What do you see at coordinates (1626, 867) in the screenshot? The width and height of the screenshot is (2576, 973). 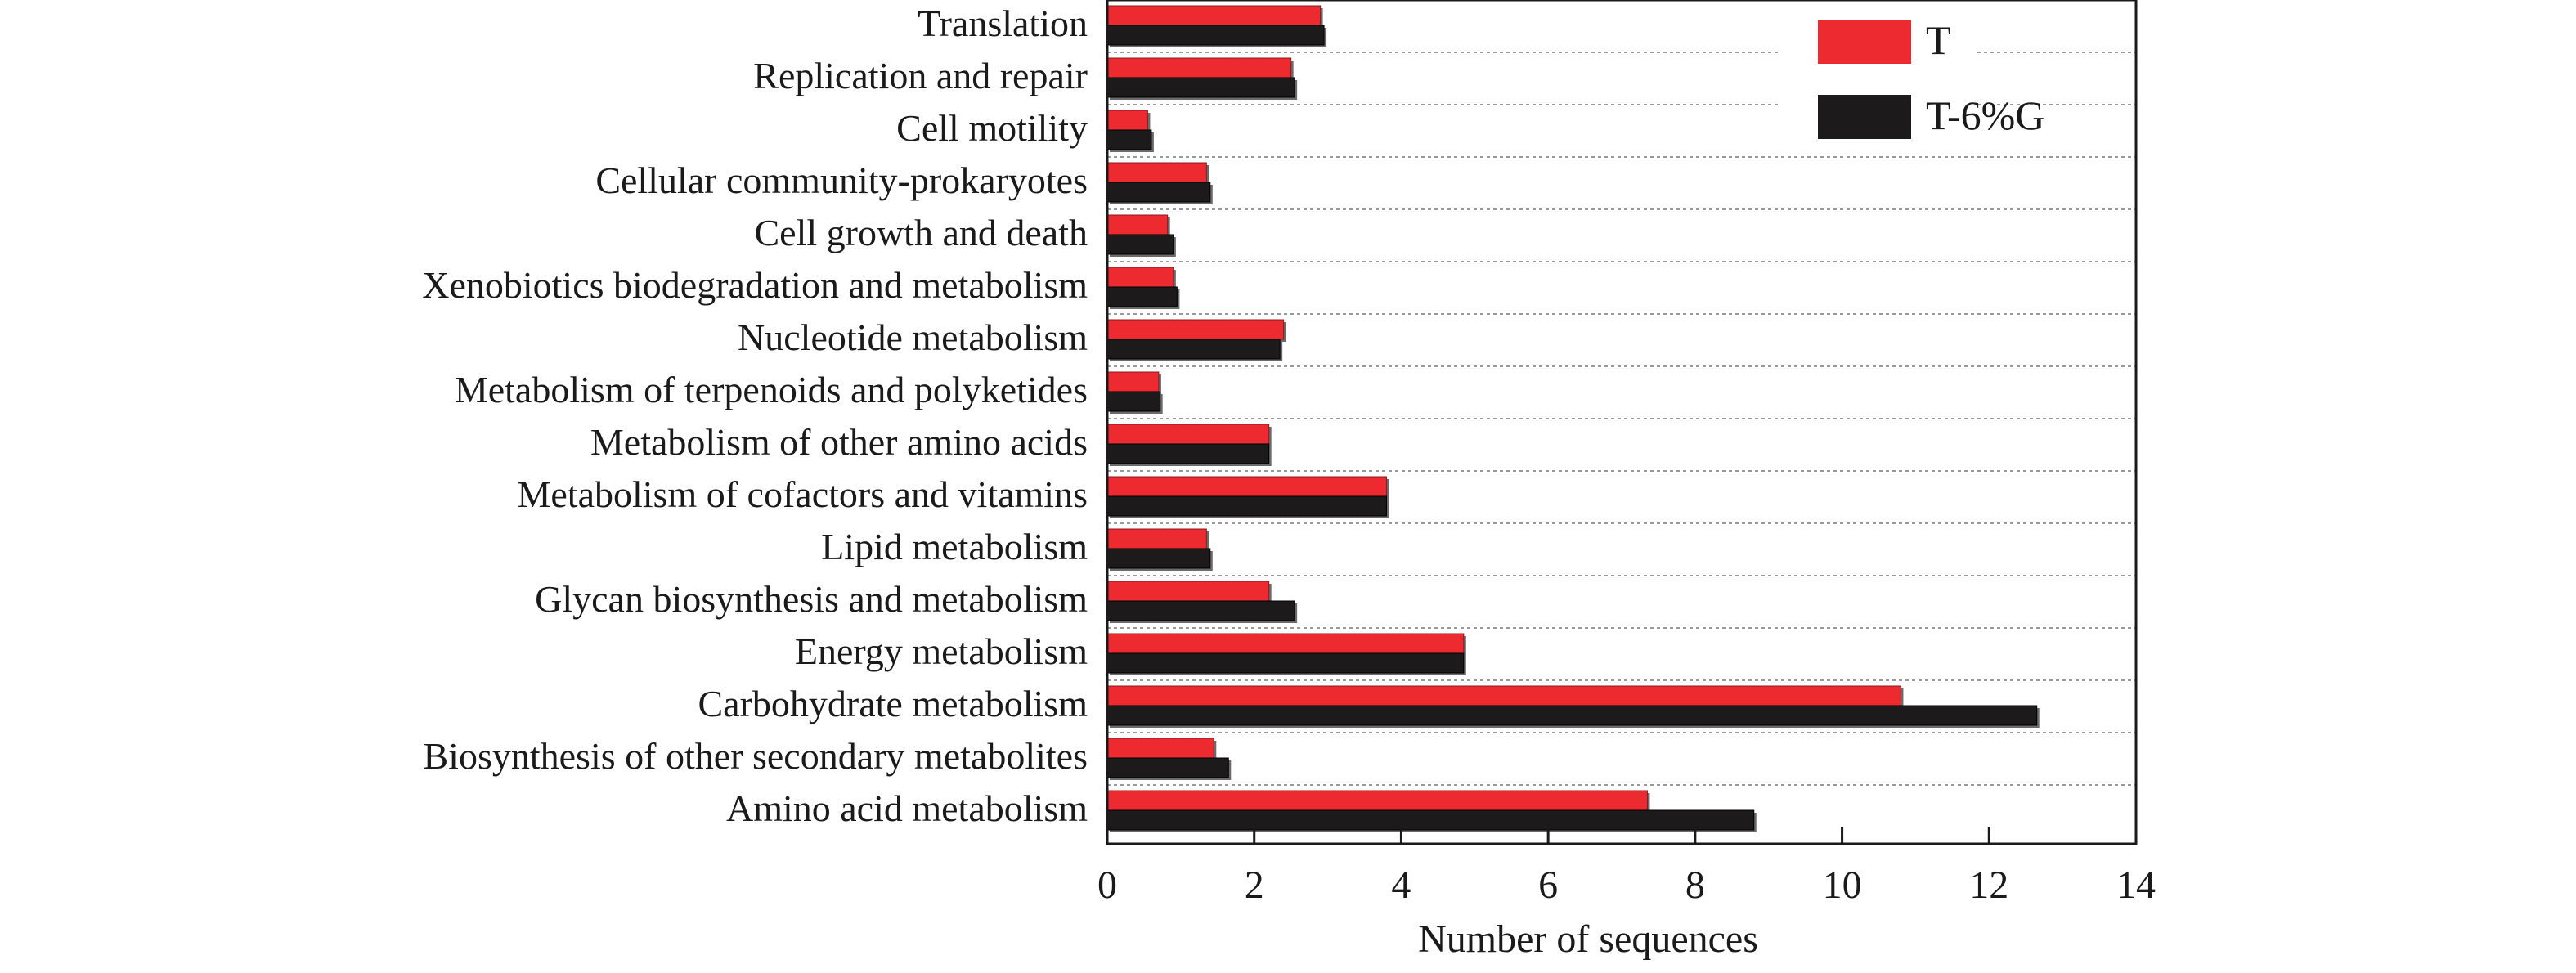 I see `x-axis-ticks: 0 2 4 6 8 10 12 14` at bounding box center [1626, 867].